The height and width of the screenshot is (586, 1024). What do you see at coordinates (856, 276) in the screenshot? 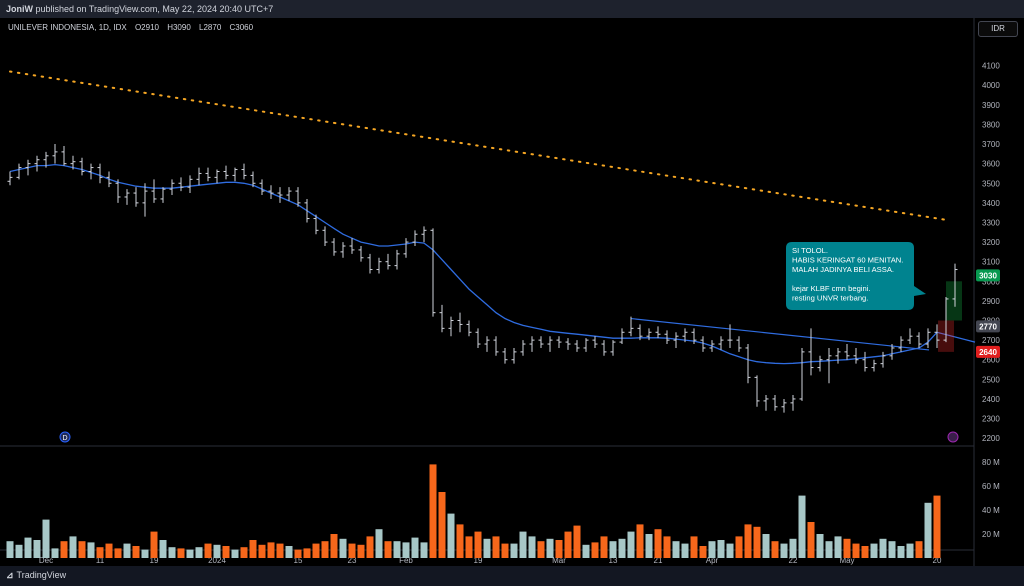
I see `annotation-callout` at bounding box center [856, 276].